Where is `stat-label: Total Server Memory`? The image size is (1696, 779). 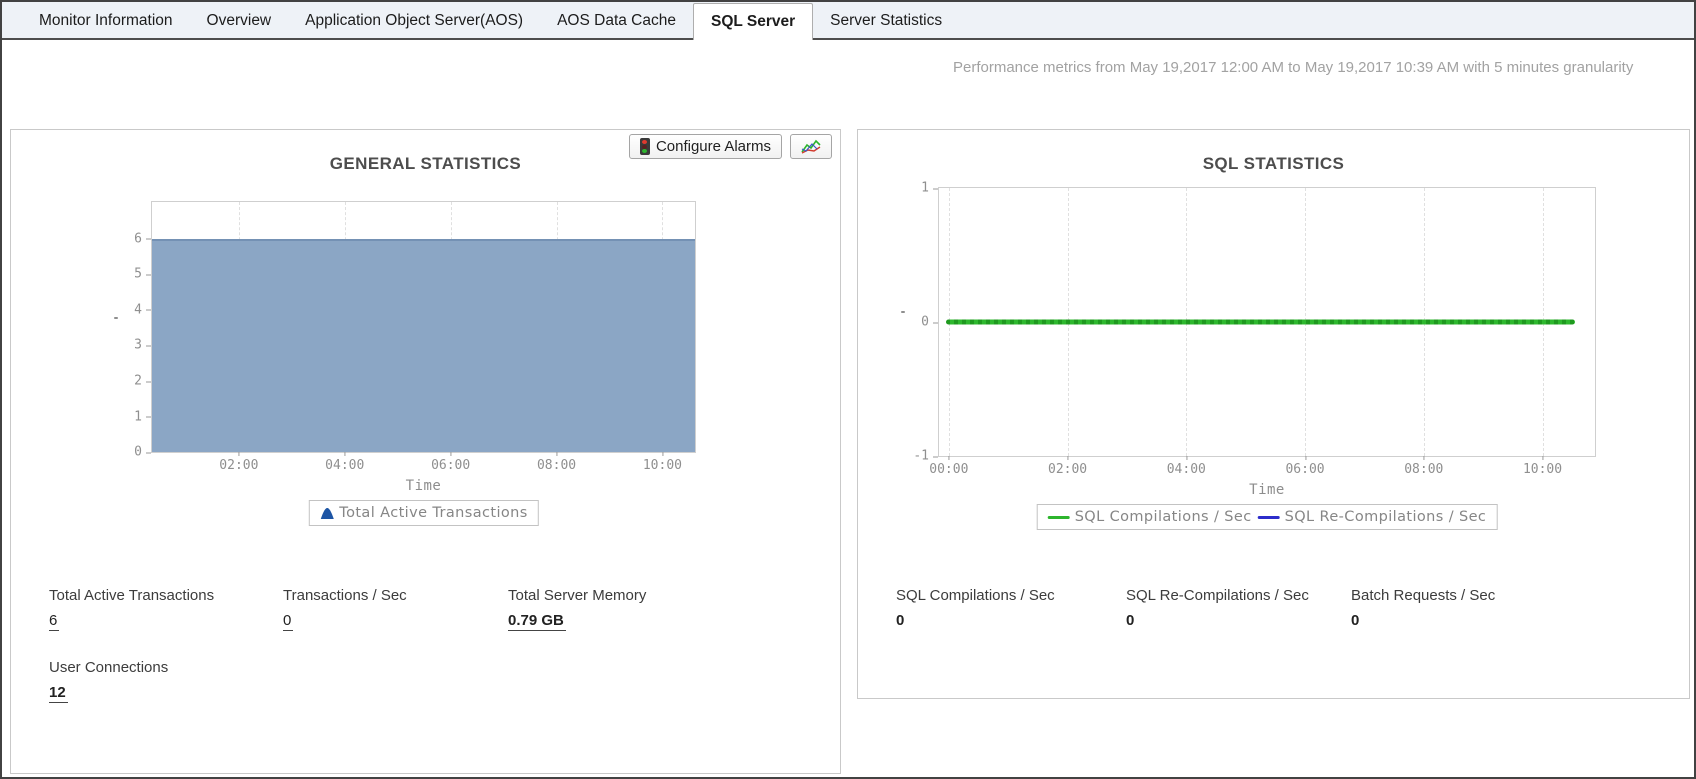
stat-label: Total Server Memory is located at coordinates (577, 595).